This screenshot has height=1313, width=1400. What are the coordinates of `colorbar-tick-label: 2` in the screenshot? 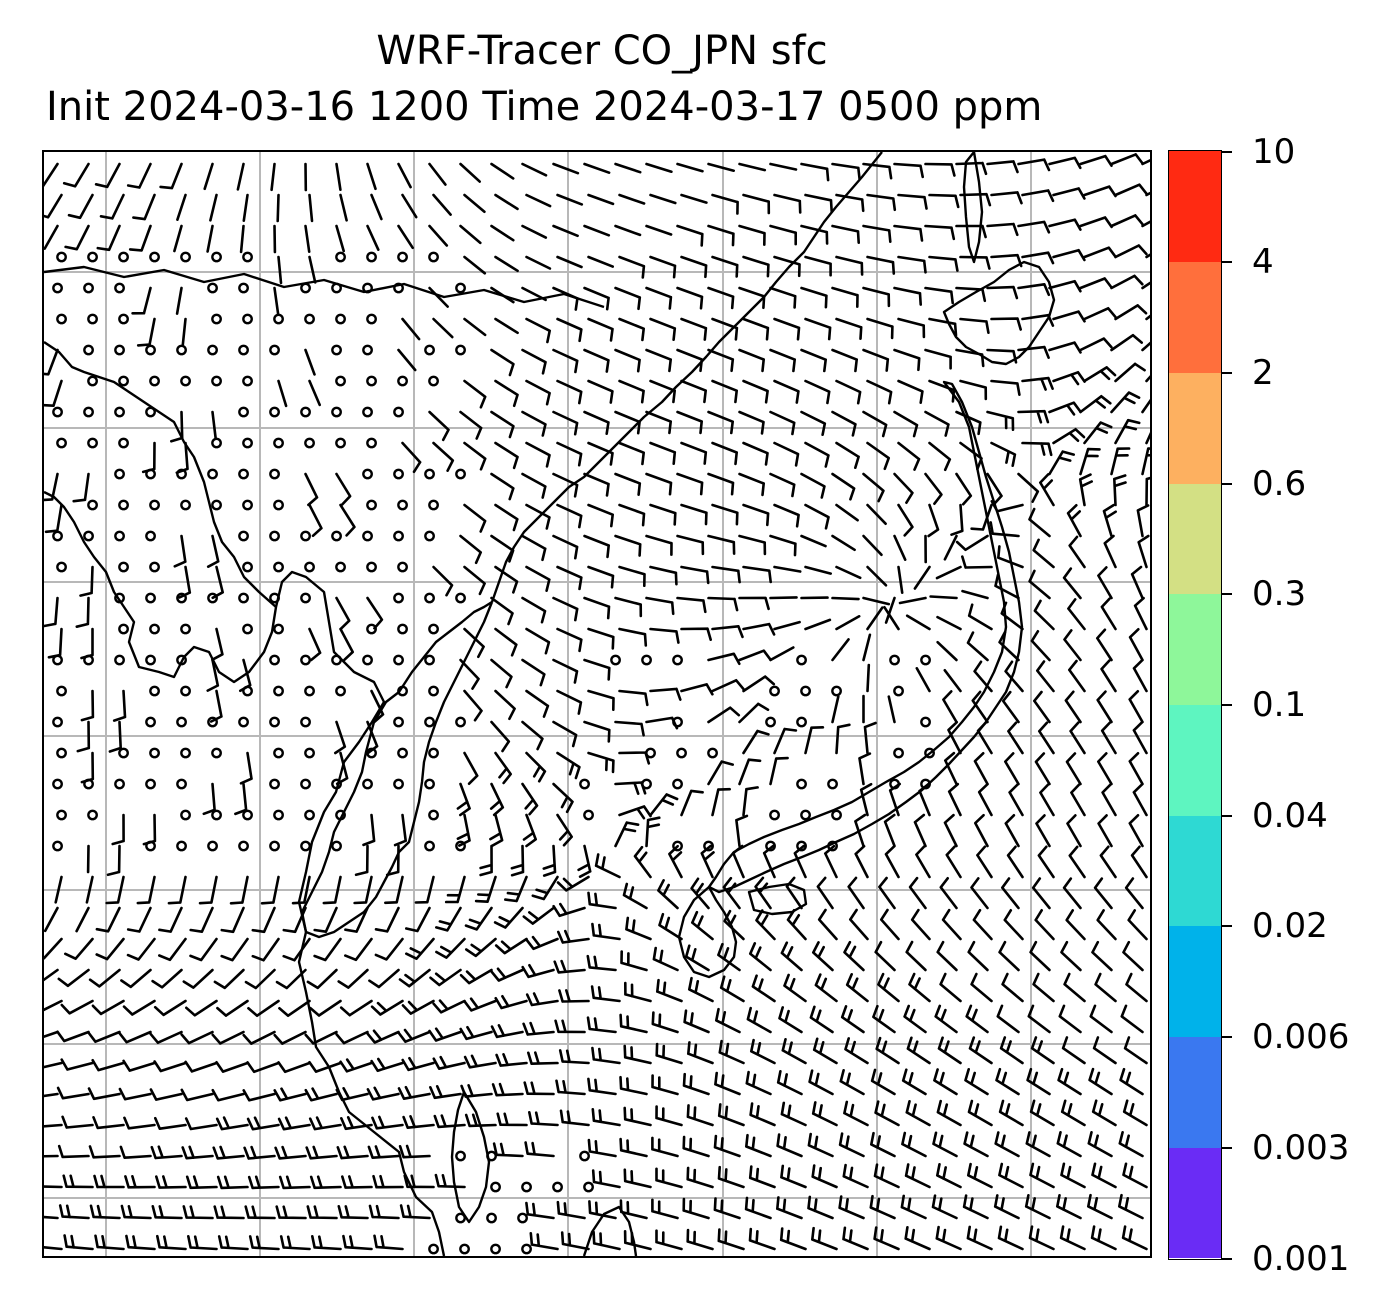 It's located at (1263, 372).